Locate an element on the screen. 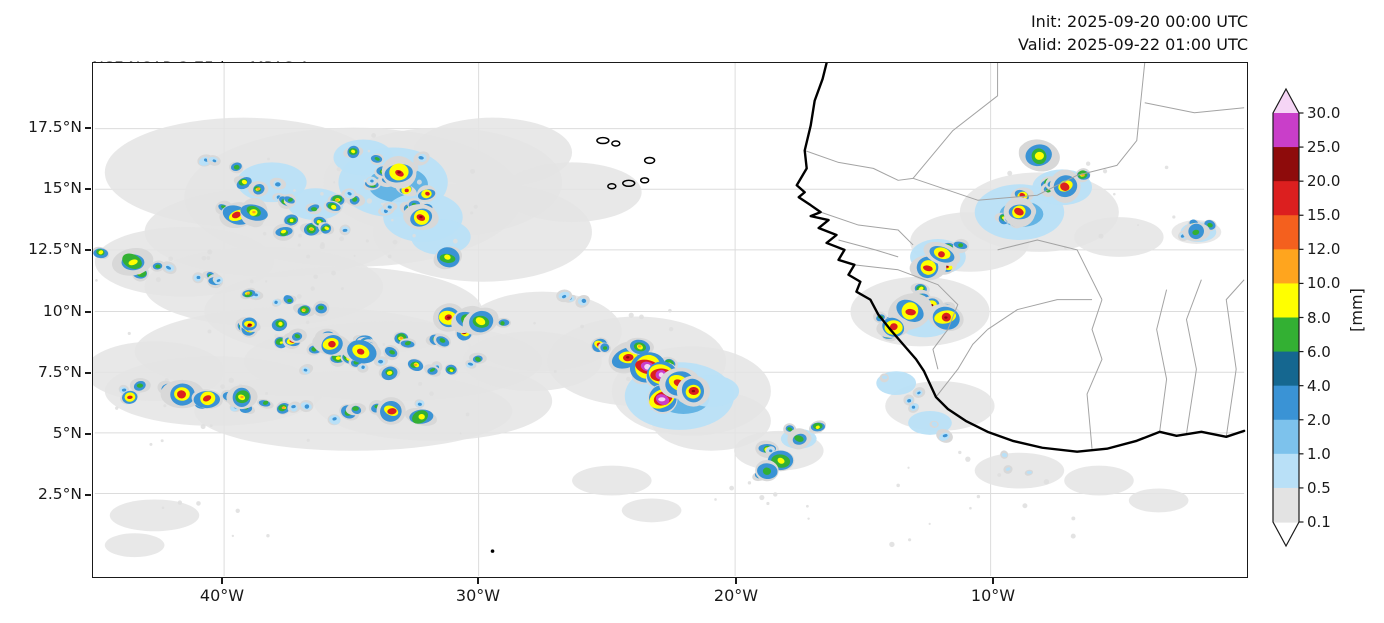 The width and height of the screenshot is (1384, 623). lon-tick-label: 30°W is located at coordinates (478, 595).